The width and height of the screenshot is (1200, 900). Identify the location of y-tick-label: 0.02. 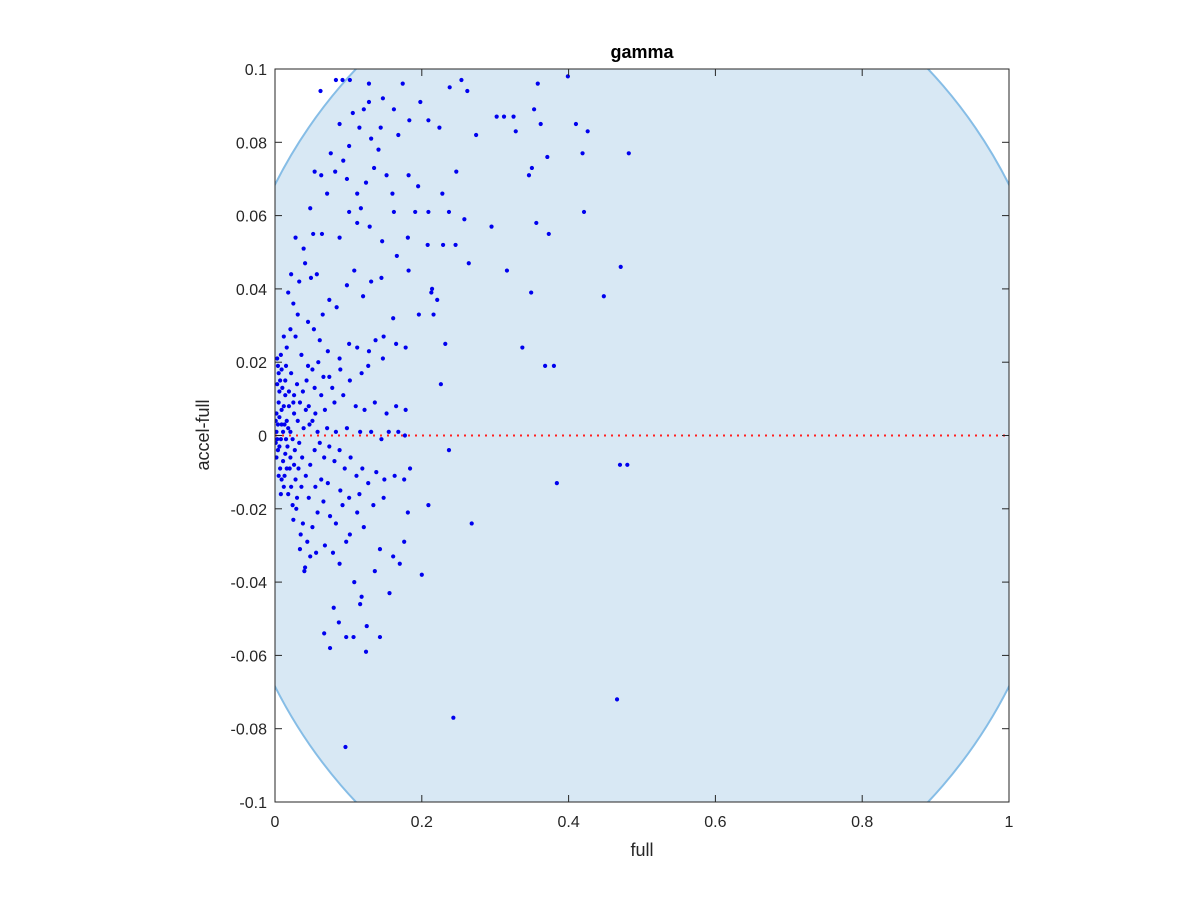
(251, 363).